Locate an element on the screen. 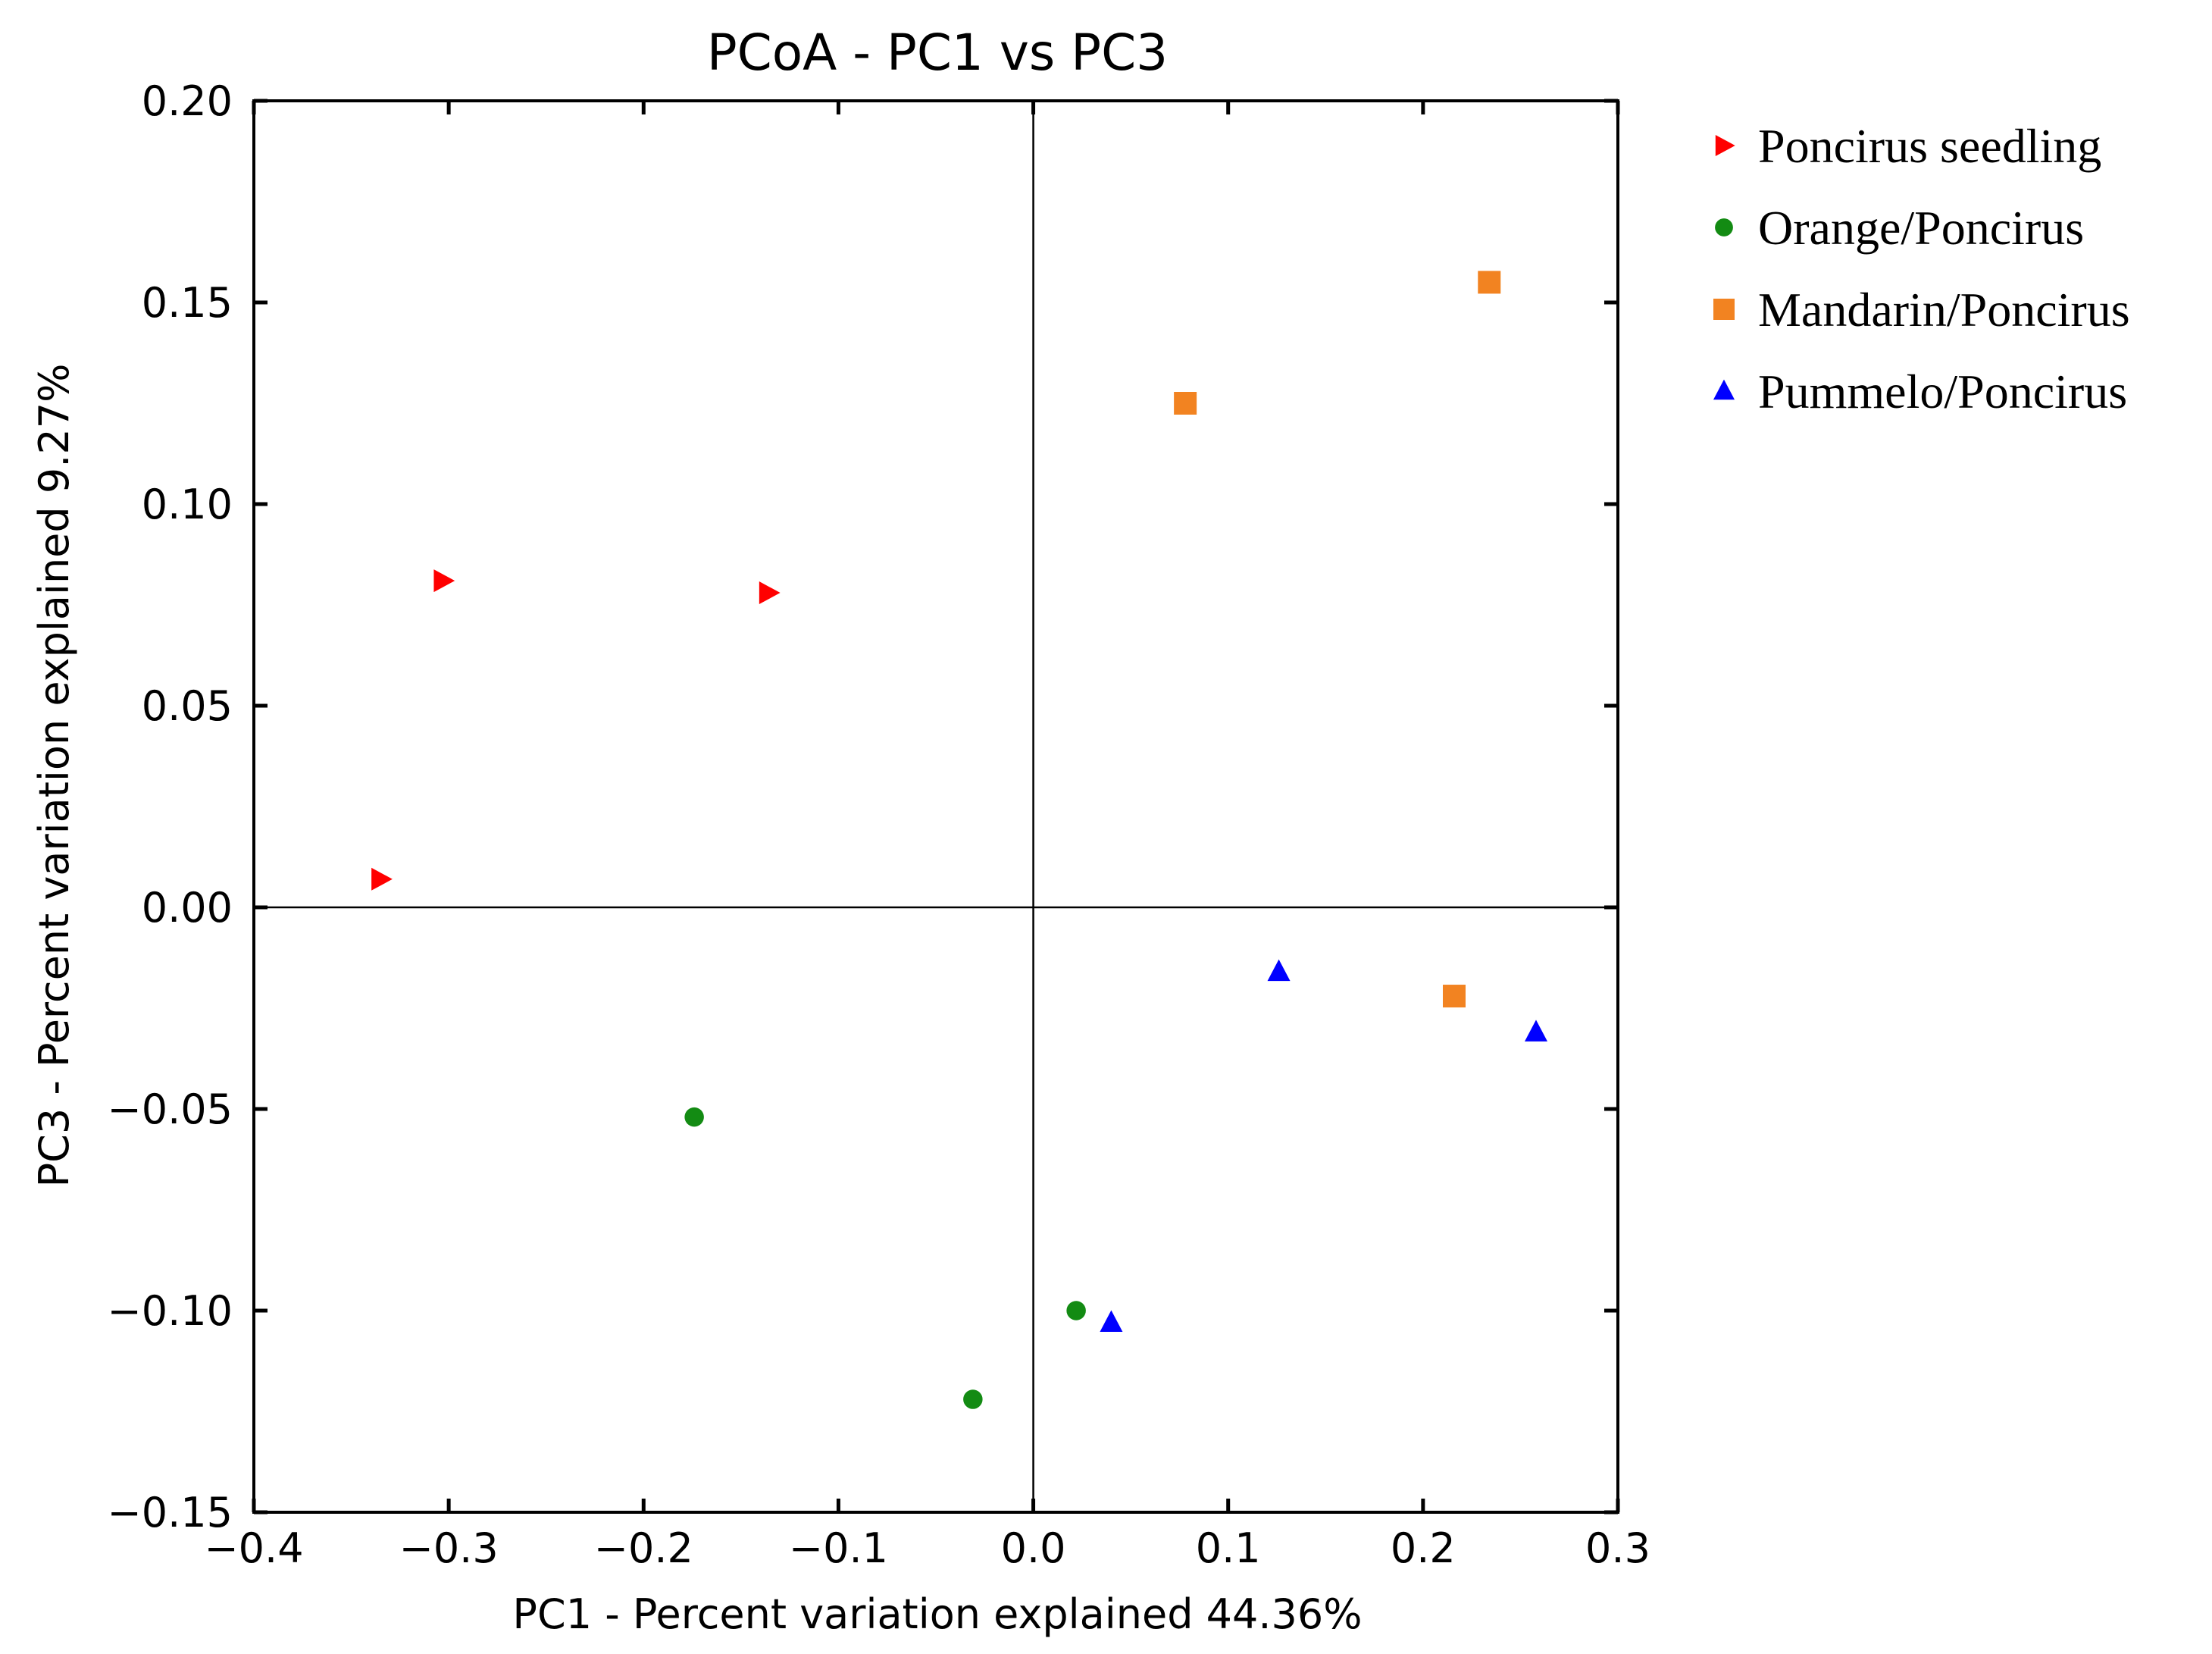  chart-title: PCoA - PC1 vs PC3 is located at coordinates (937, 52).